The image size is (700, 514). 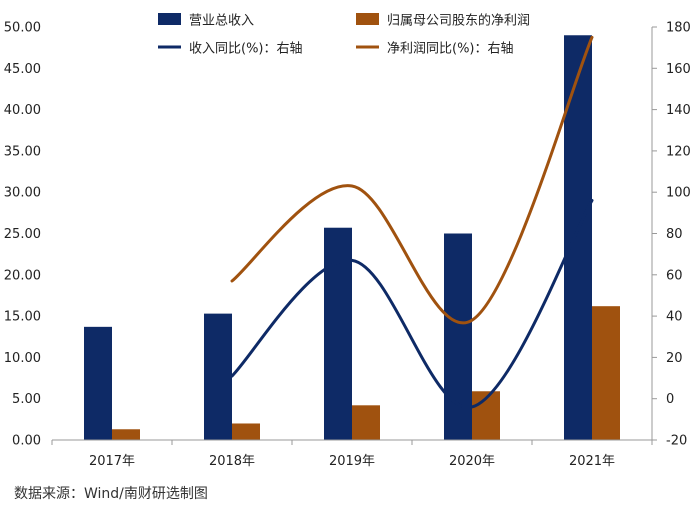 I want to click on right-tick-label: 40, so click(x=674, y=317).